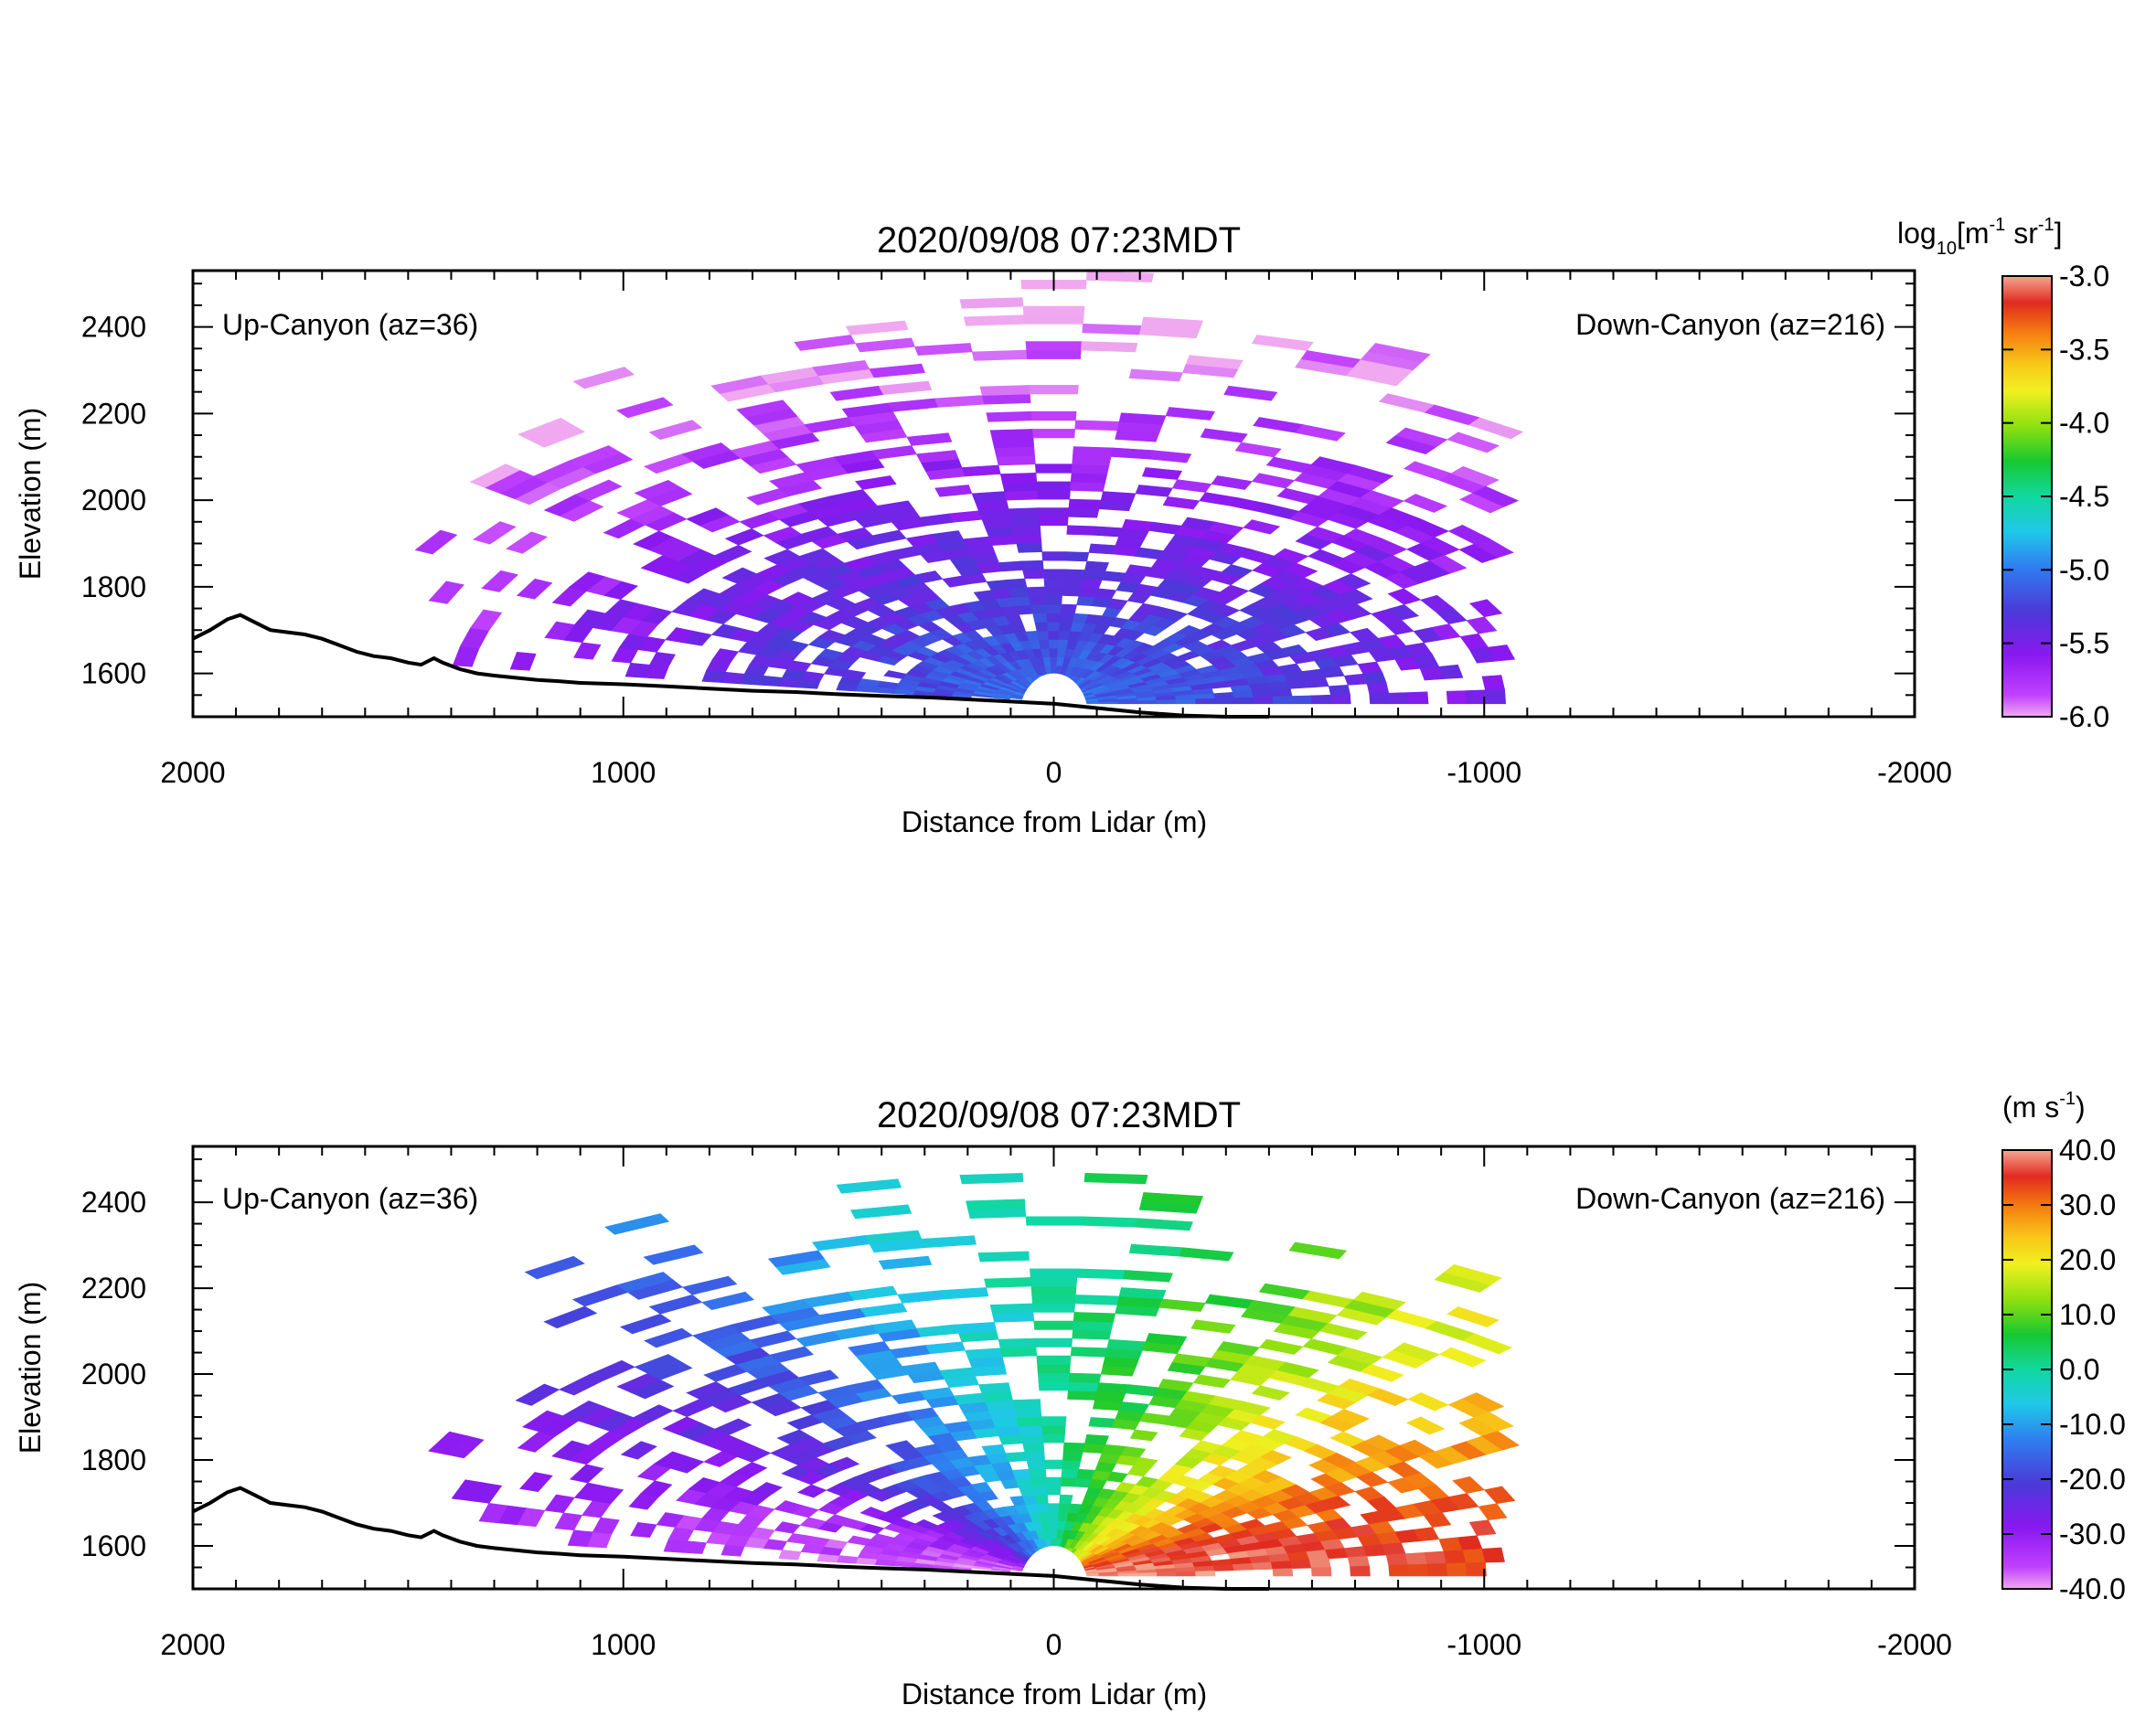 The image size is (2156, 1726). What do you see at coordinates (113, 1374) in the screenshot?
I see `y-tick-label: 2000` at bounding box center [113, 1374].